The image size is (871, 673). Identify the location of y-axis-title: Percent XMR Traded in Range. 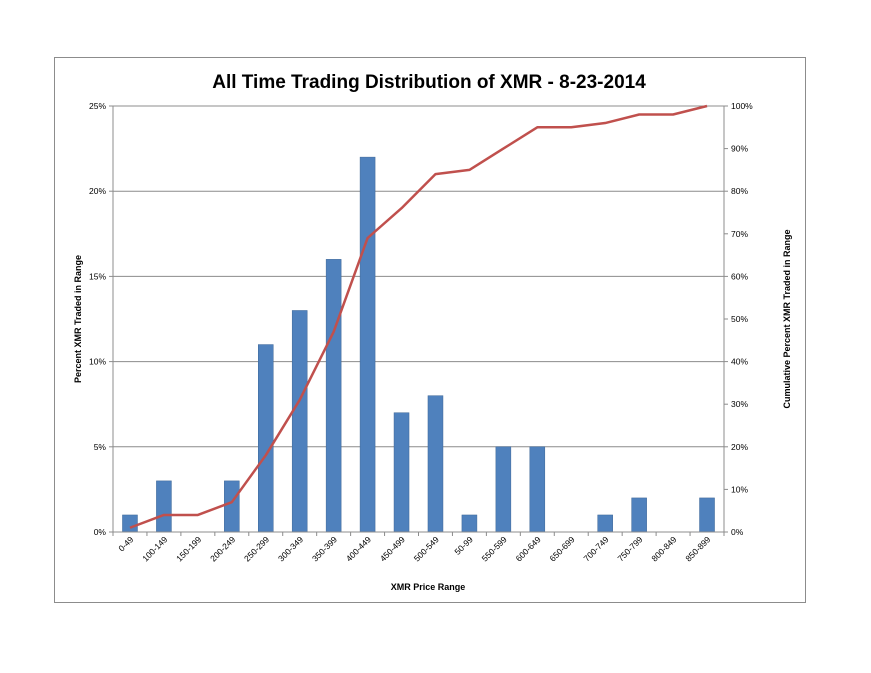
(78, 319).